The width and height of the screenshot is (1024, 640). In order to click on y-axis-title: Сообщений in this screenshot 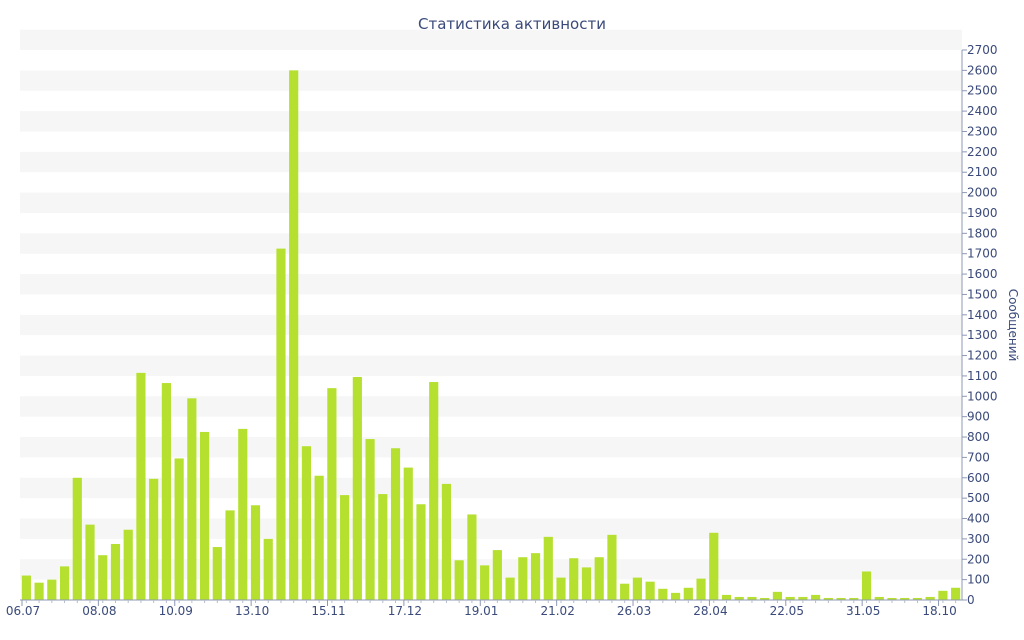, I will do `click(1013, 325)`.